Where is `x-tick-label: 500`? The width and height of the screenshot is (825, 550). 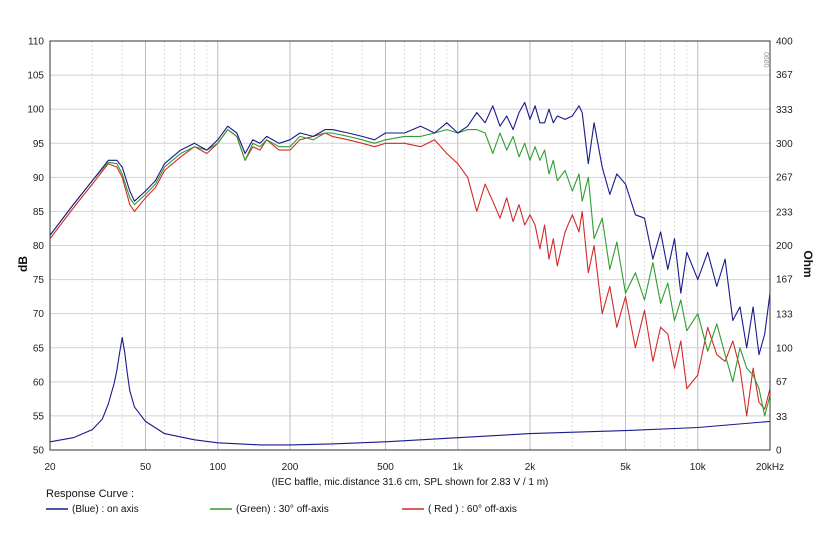
x-tick-label: 500 is located at coordinates (385, 467).